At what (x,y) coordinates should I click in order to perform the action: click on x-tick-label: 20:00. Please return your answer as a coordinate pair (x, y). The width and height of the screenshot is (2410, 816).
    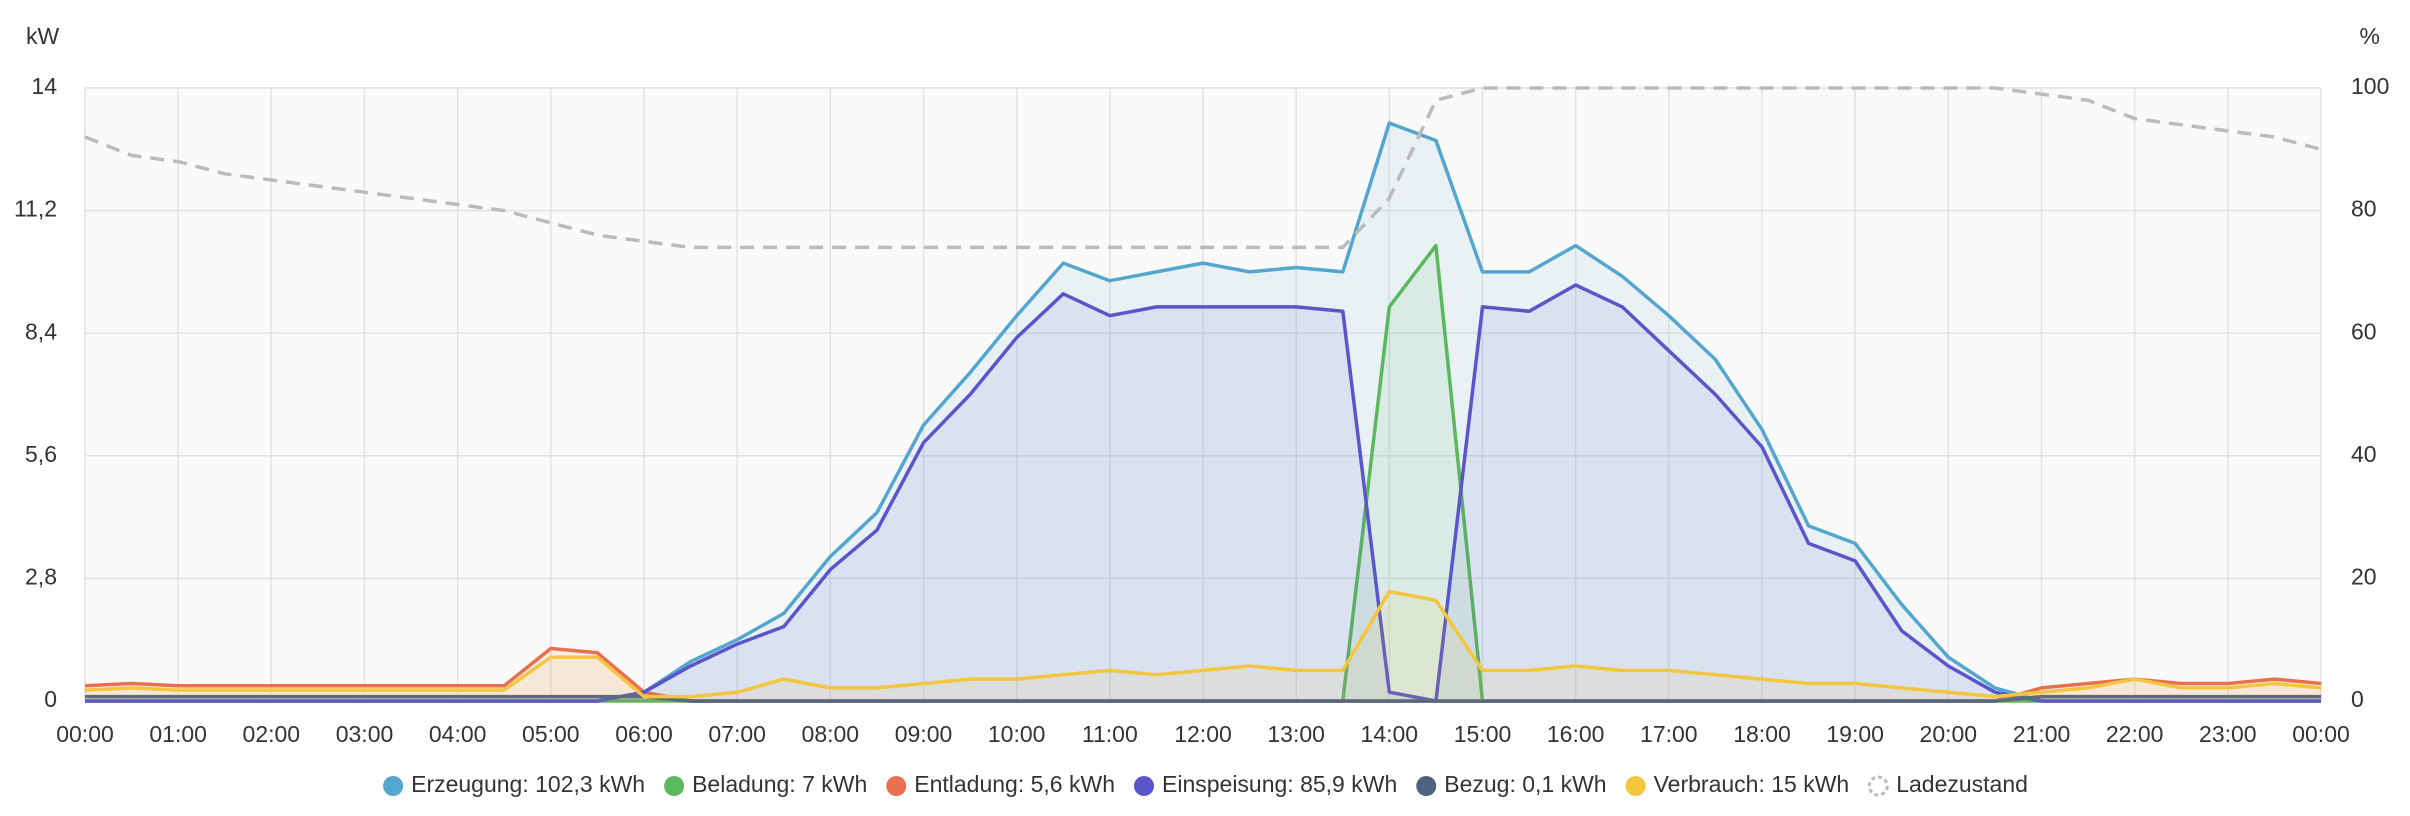
    Looking at the image, I should click on (1949, 734).